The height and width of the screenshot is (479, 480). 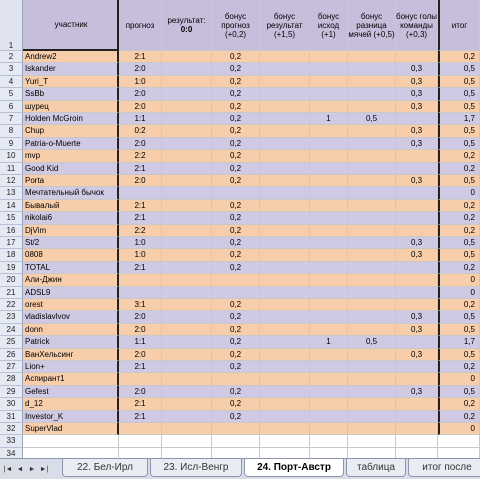 What do you see at coordinates (71, 452) in the screenshot?
I see `participant-name` at bounding box center [71, 452].